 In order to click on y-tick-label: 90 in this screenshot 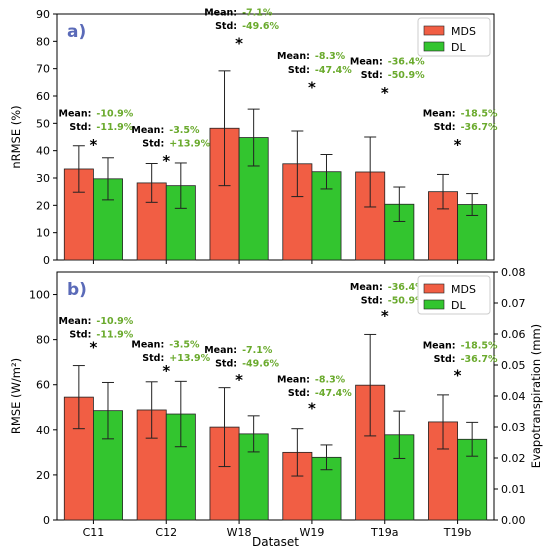, I will do `click(43, 14)`.